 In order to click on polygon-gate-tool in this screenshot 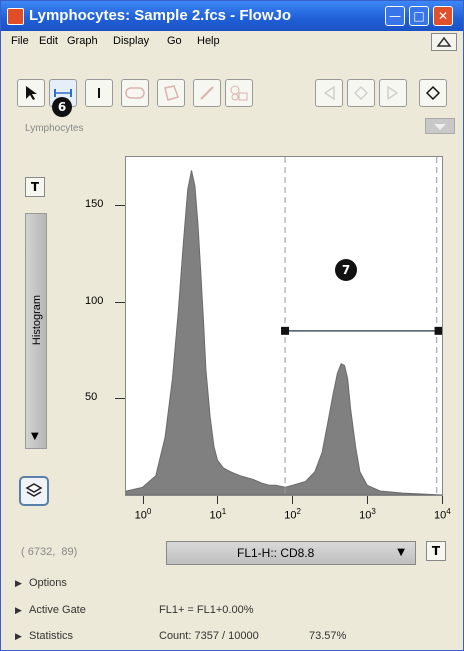, I will do `click(171, 93)`.